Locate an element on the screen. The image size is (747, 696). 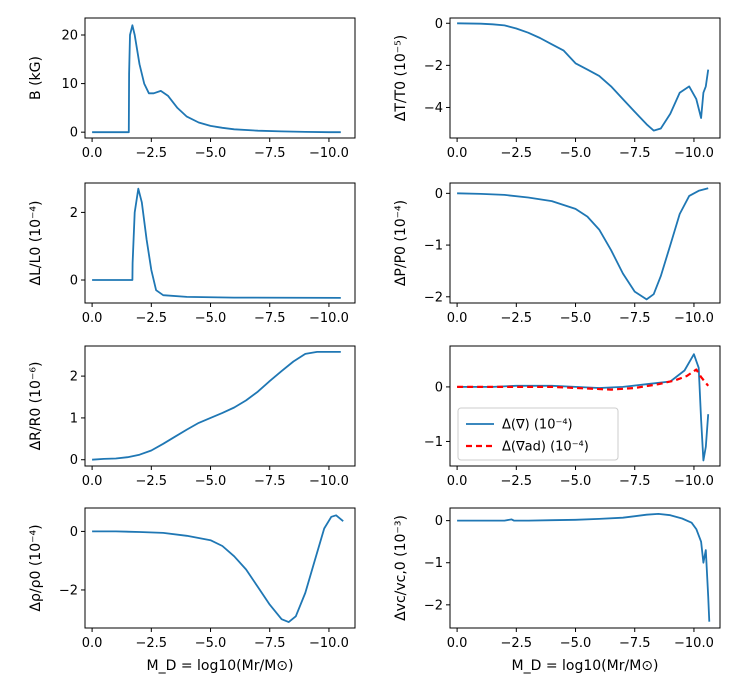
legend: Δ(∇) (10⁻⁴) Δ(∇ad) (10⁻⁴) is located at coordinates (538, 434).